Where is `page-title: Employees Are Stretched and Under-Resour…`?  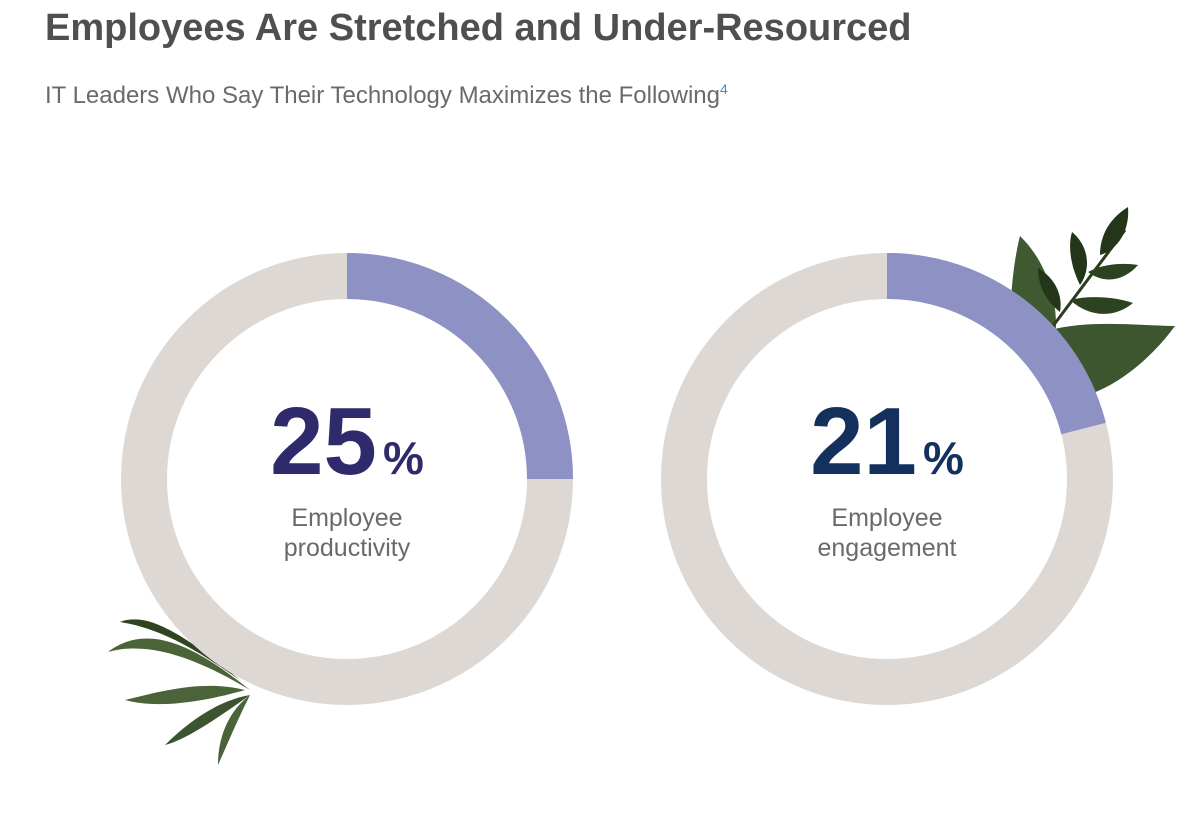 page-title: Employees Are Stretched and Under-Resour… is located at coordinates (478, 28).